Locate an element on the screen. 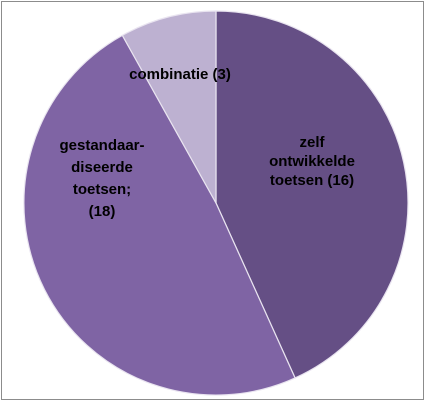 The image size is (427, 403). slice-combinatie-label-line: combinatie (3) is located at coordinates (180, 74).